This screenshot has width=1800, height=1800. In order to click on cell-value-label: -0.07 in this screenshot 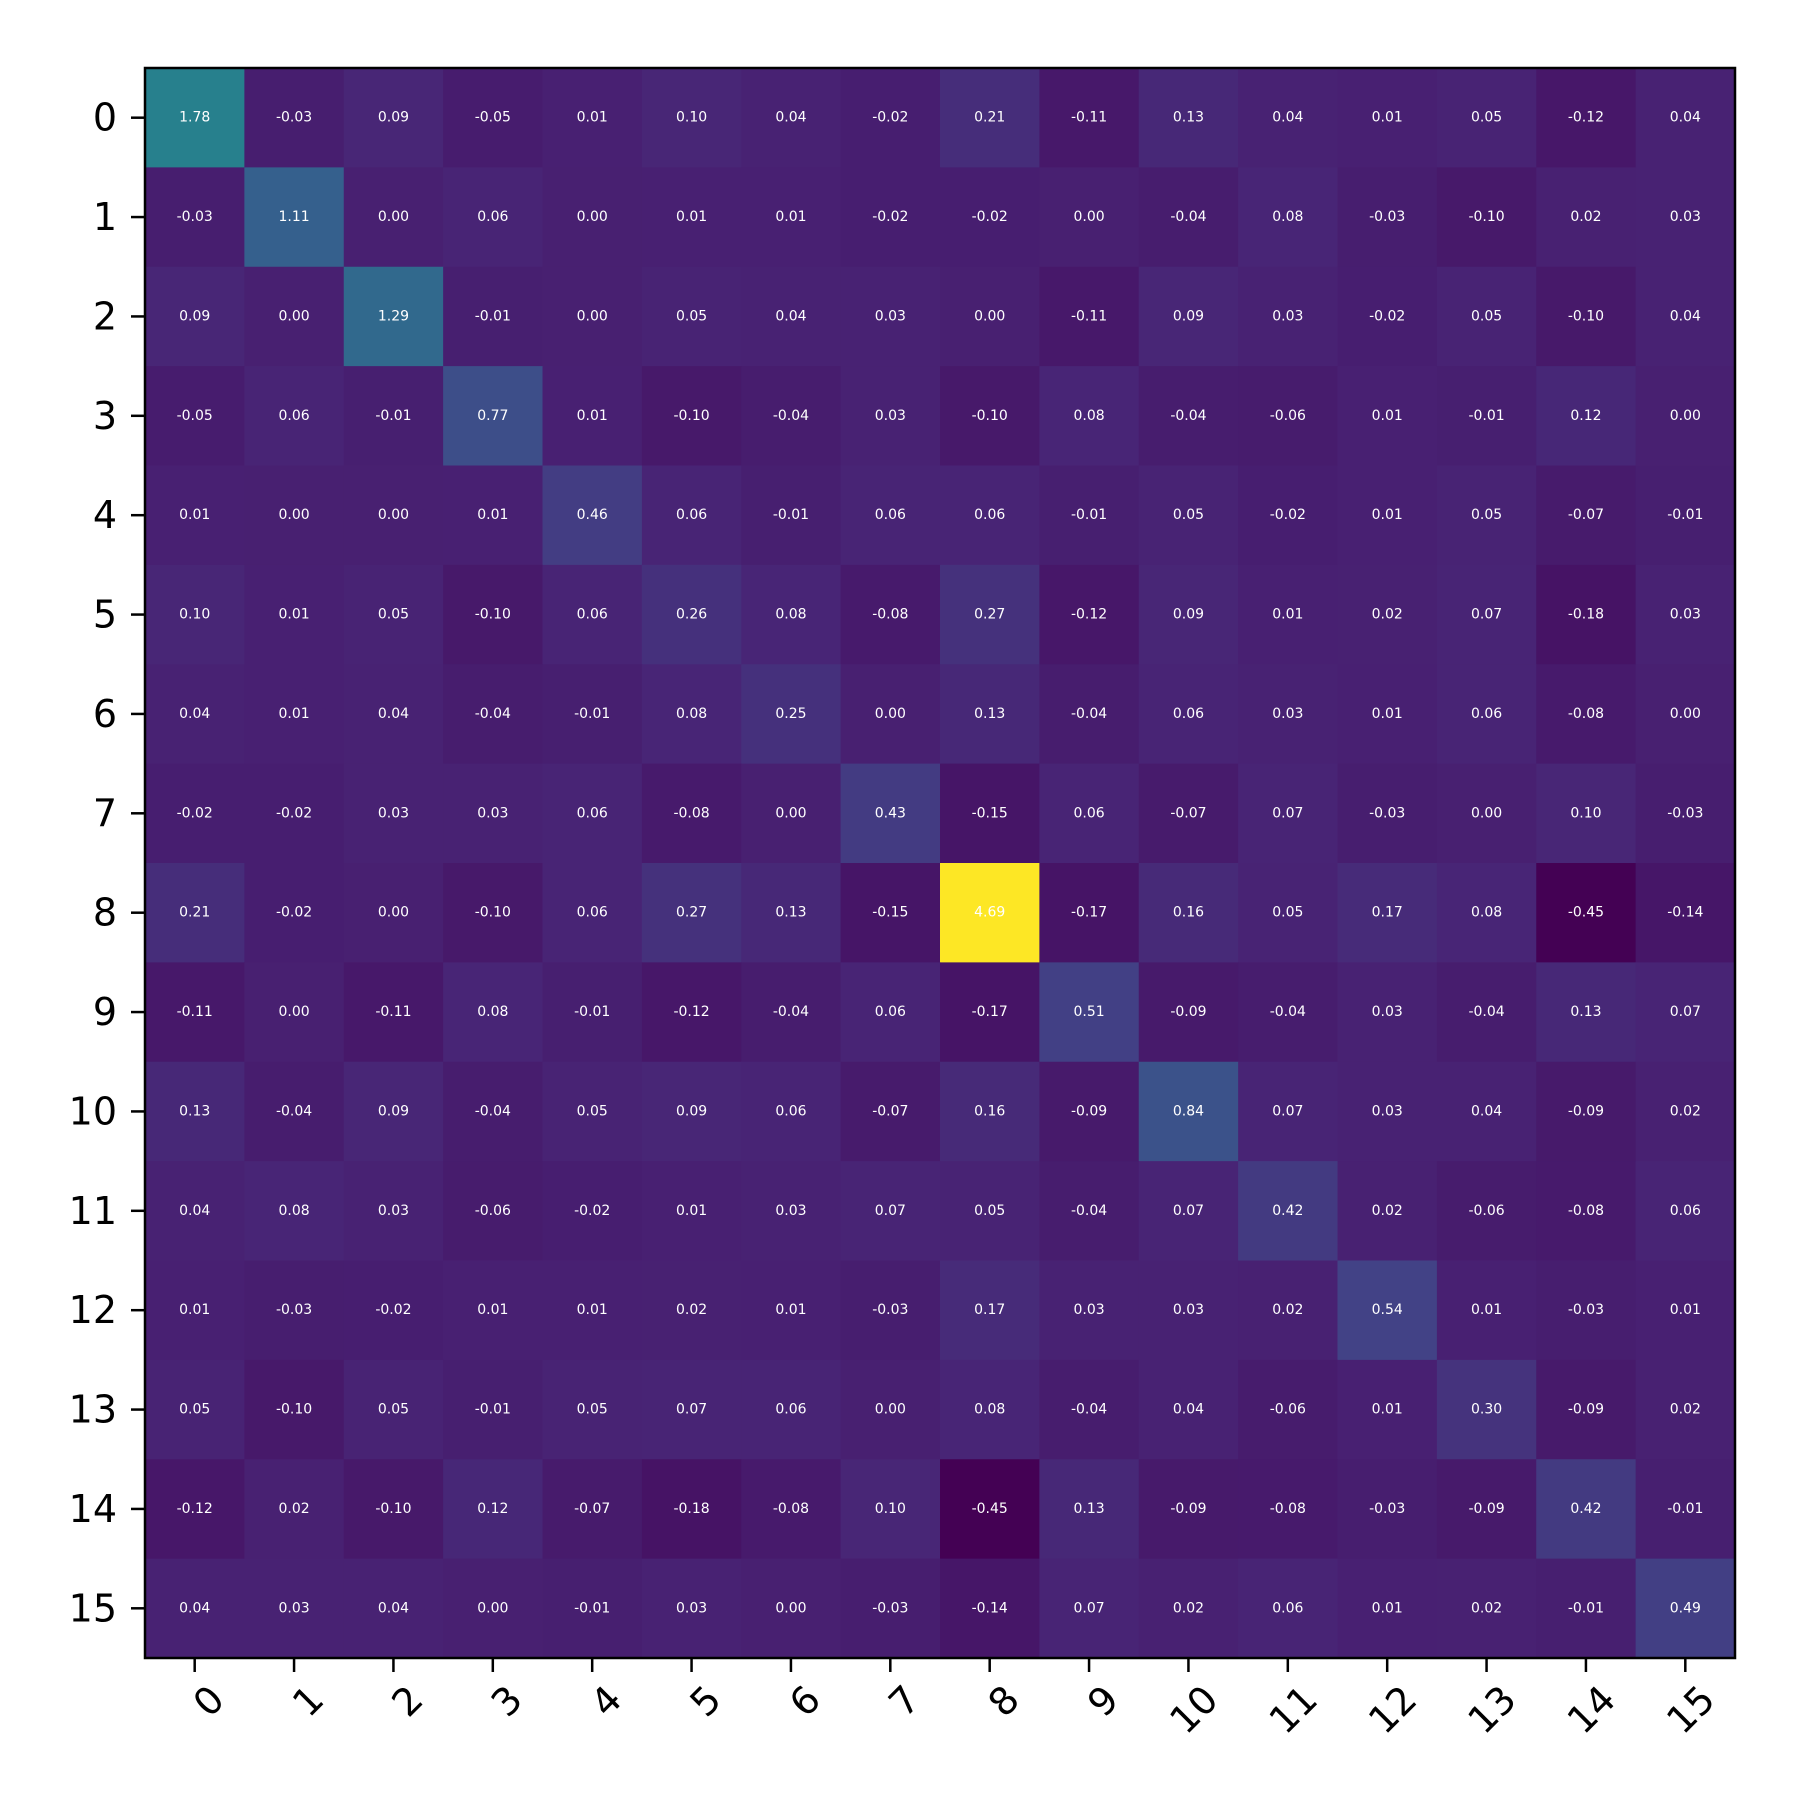, I will do `click(890, 1111)`.